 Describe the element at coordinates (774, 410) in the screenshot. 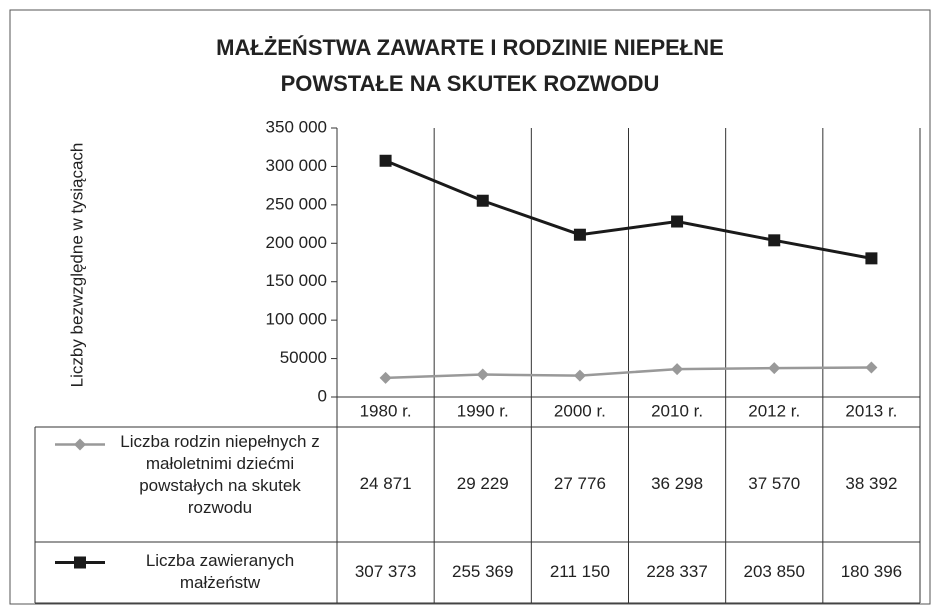

I see `x-tick-label: 2012 r.` at that location.